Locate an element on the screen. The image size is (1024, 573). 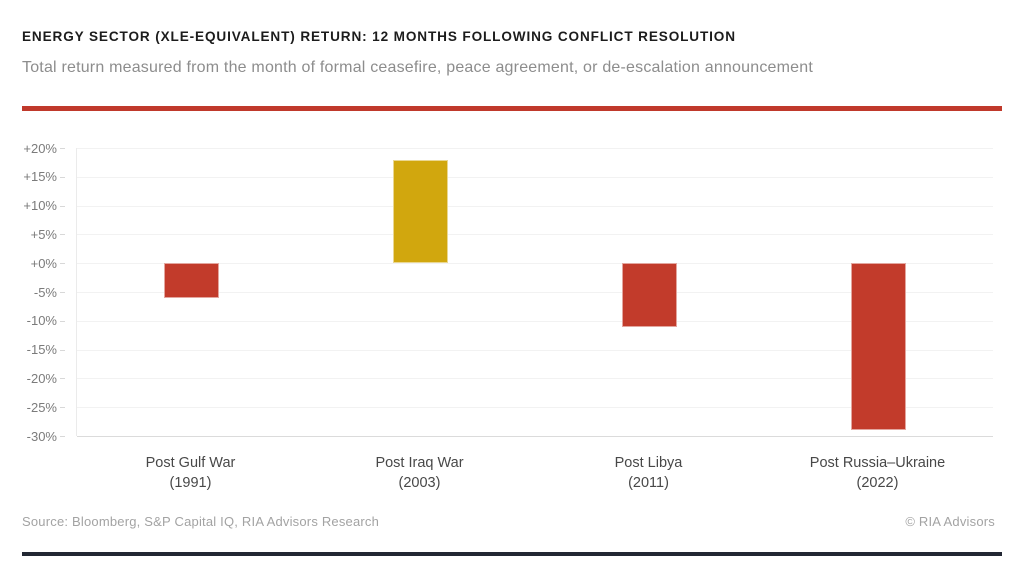
x-axis-label: Post Russia–Ukraine (2022) is located at coordinates (877, 473).